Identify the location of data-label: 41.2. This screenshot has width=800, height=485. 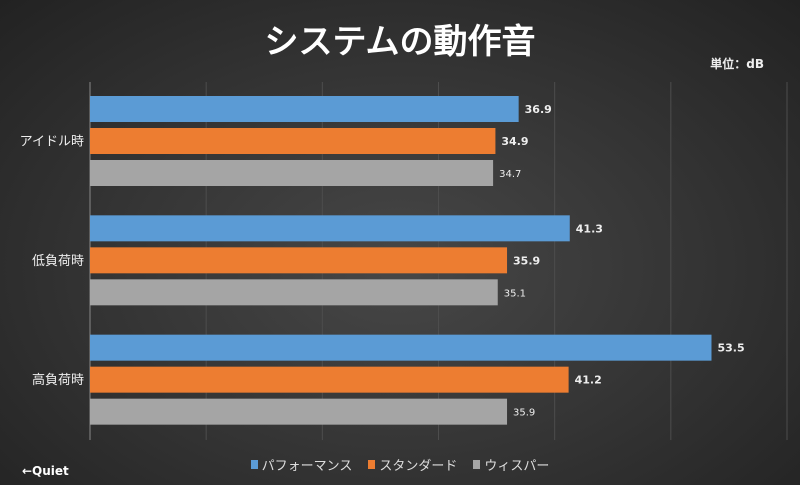
(588, 380).